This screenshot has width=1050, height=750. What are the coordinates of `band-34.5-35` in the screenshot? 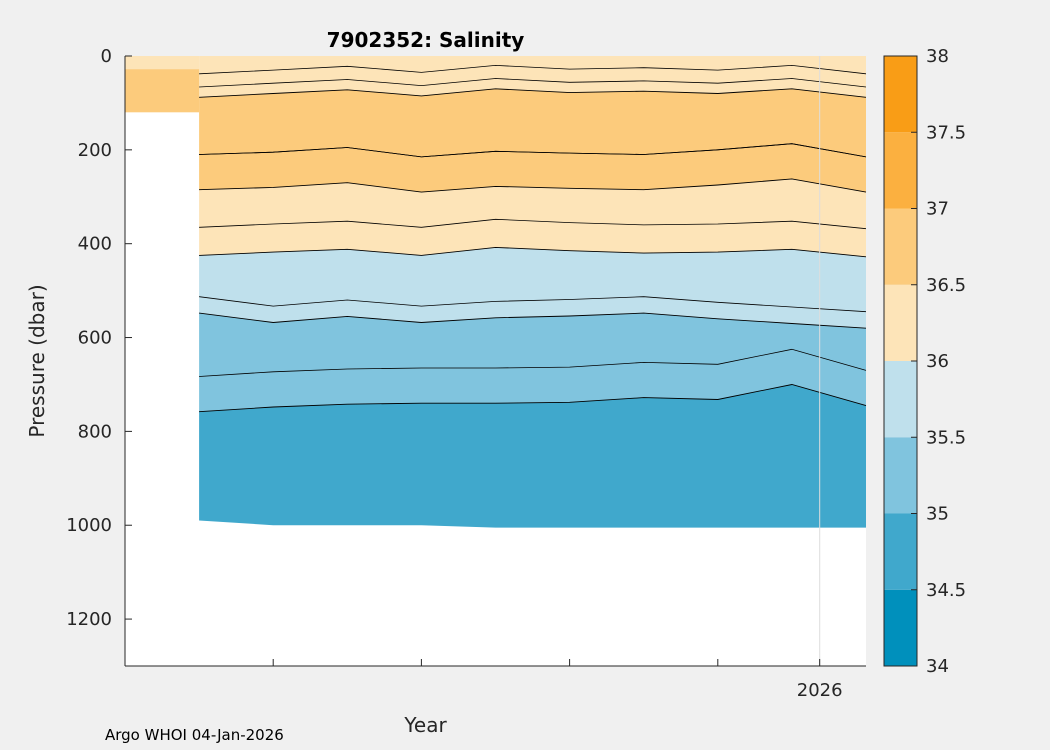 It's located at (533, 456).